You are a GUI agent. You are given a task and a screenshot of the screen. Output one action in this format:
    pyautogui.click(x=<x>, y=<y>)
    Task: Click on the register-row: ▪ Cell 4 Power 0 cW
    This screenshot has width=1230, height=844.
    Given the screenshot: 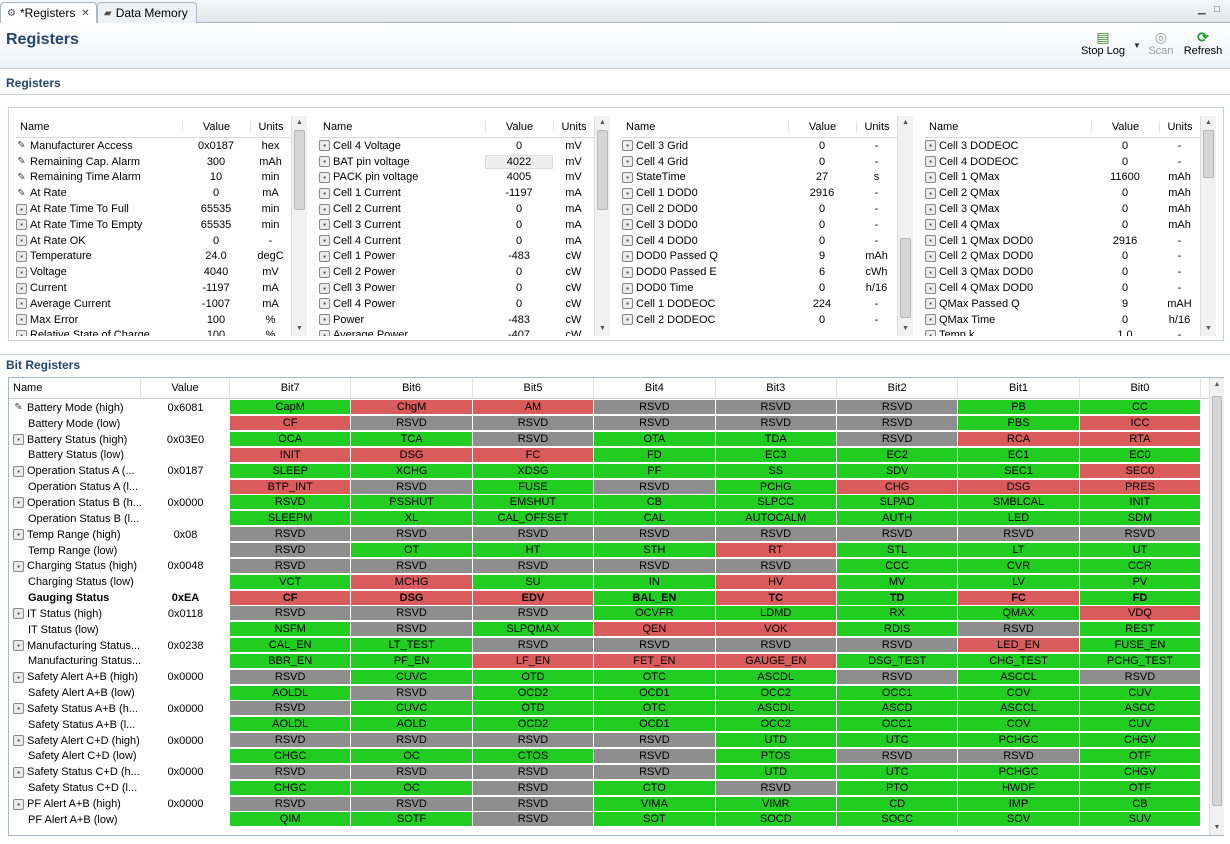 What is the action you would take?
    pyautogui.click(x=456, y=304)
    